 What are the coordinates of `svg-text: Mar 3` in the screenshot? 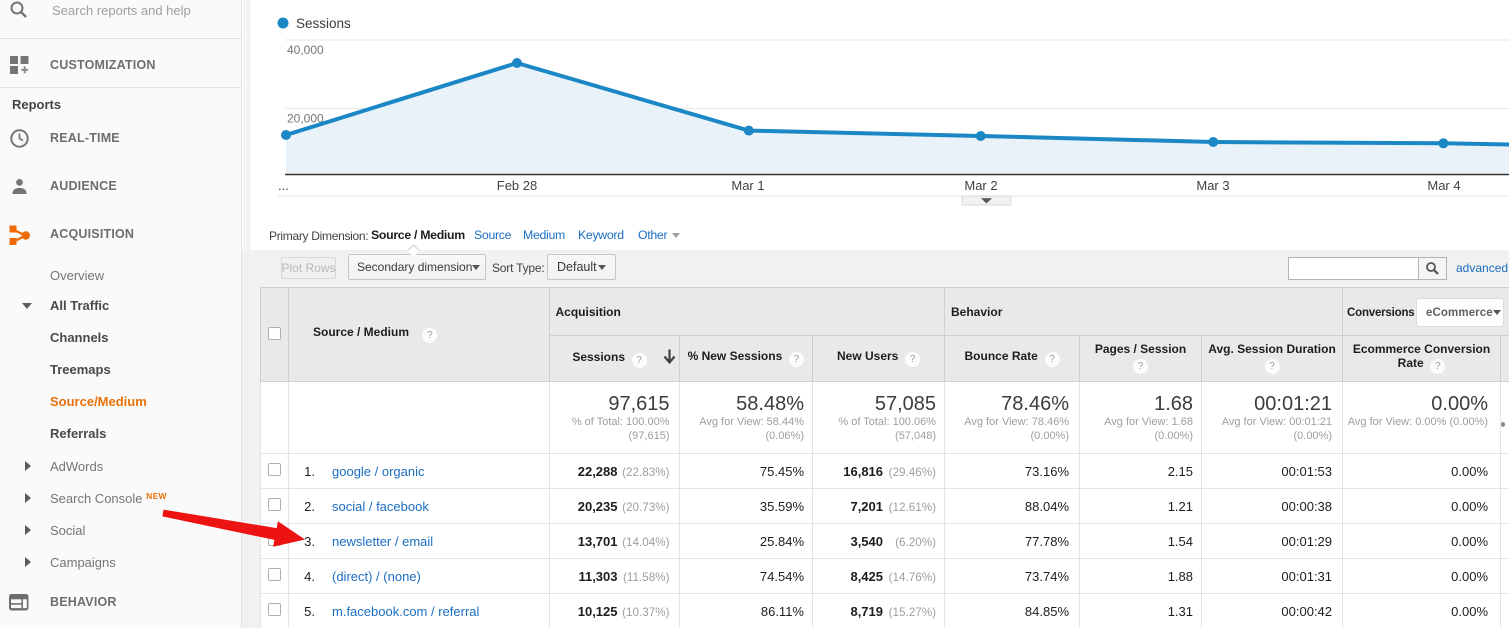 It's located at (1212, 185).